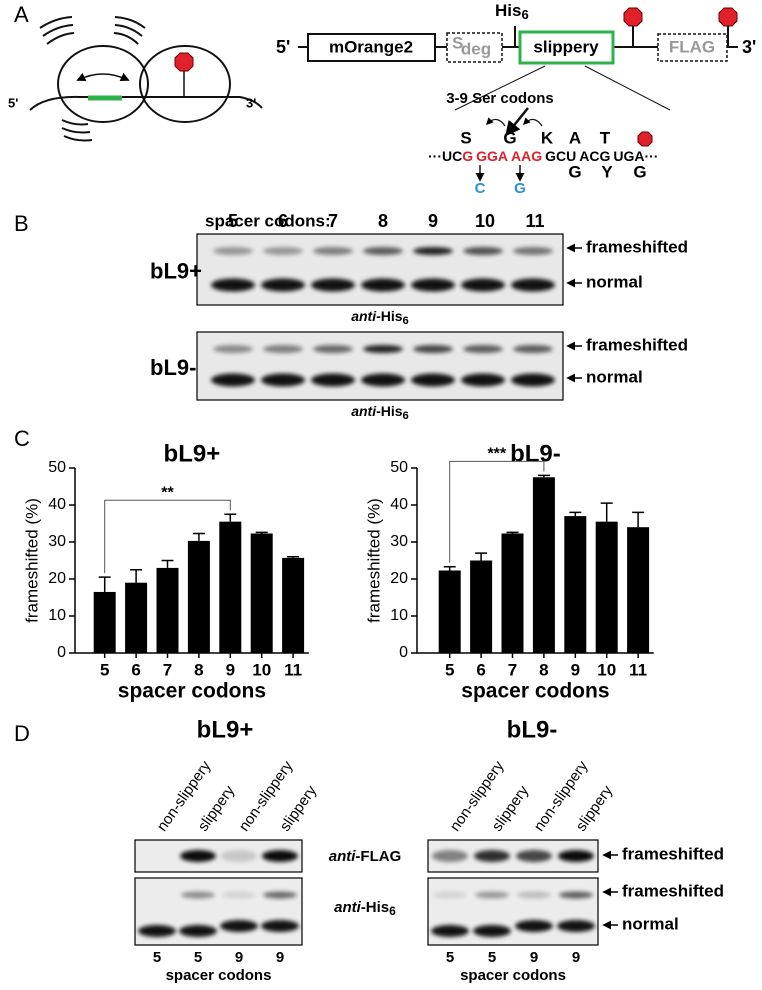  I want to click on x-tick-label: 10, so click(606, 669).